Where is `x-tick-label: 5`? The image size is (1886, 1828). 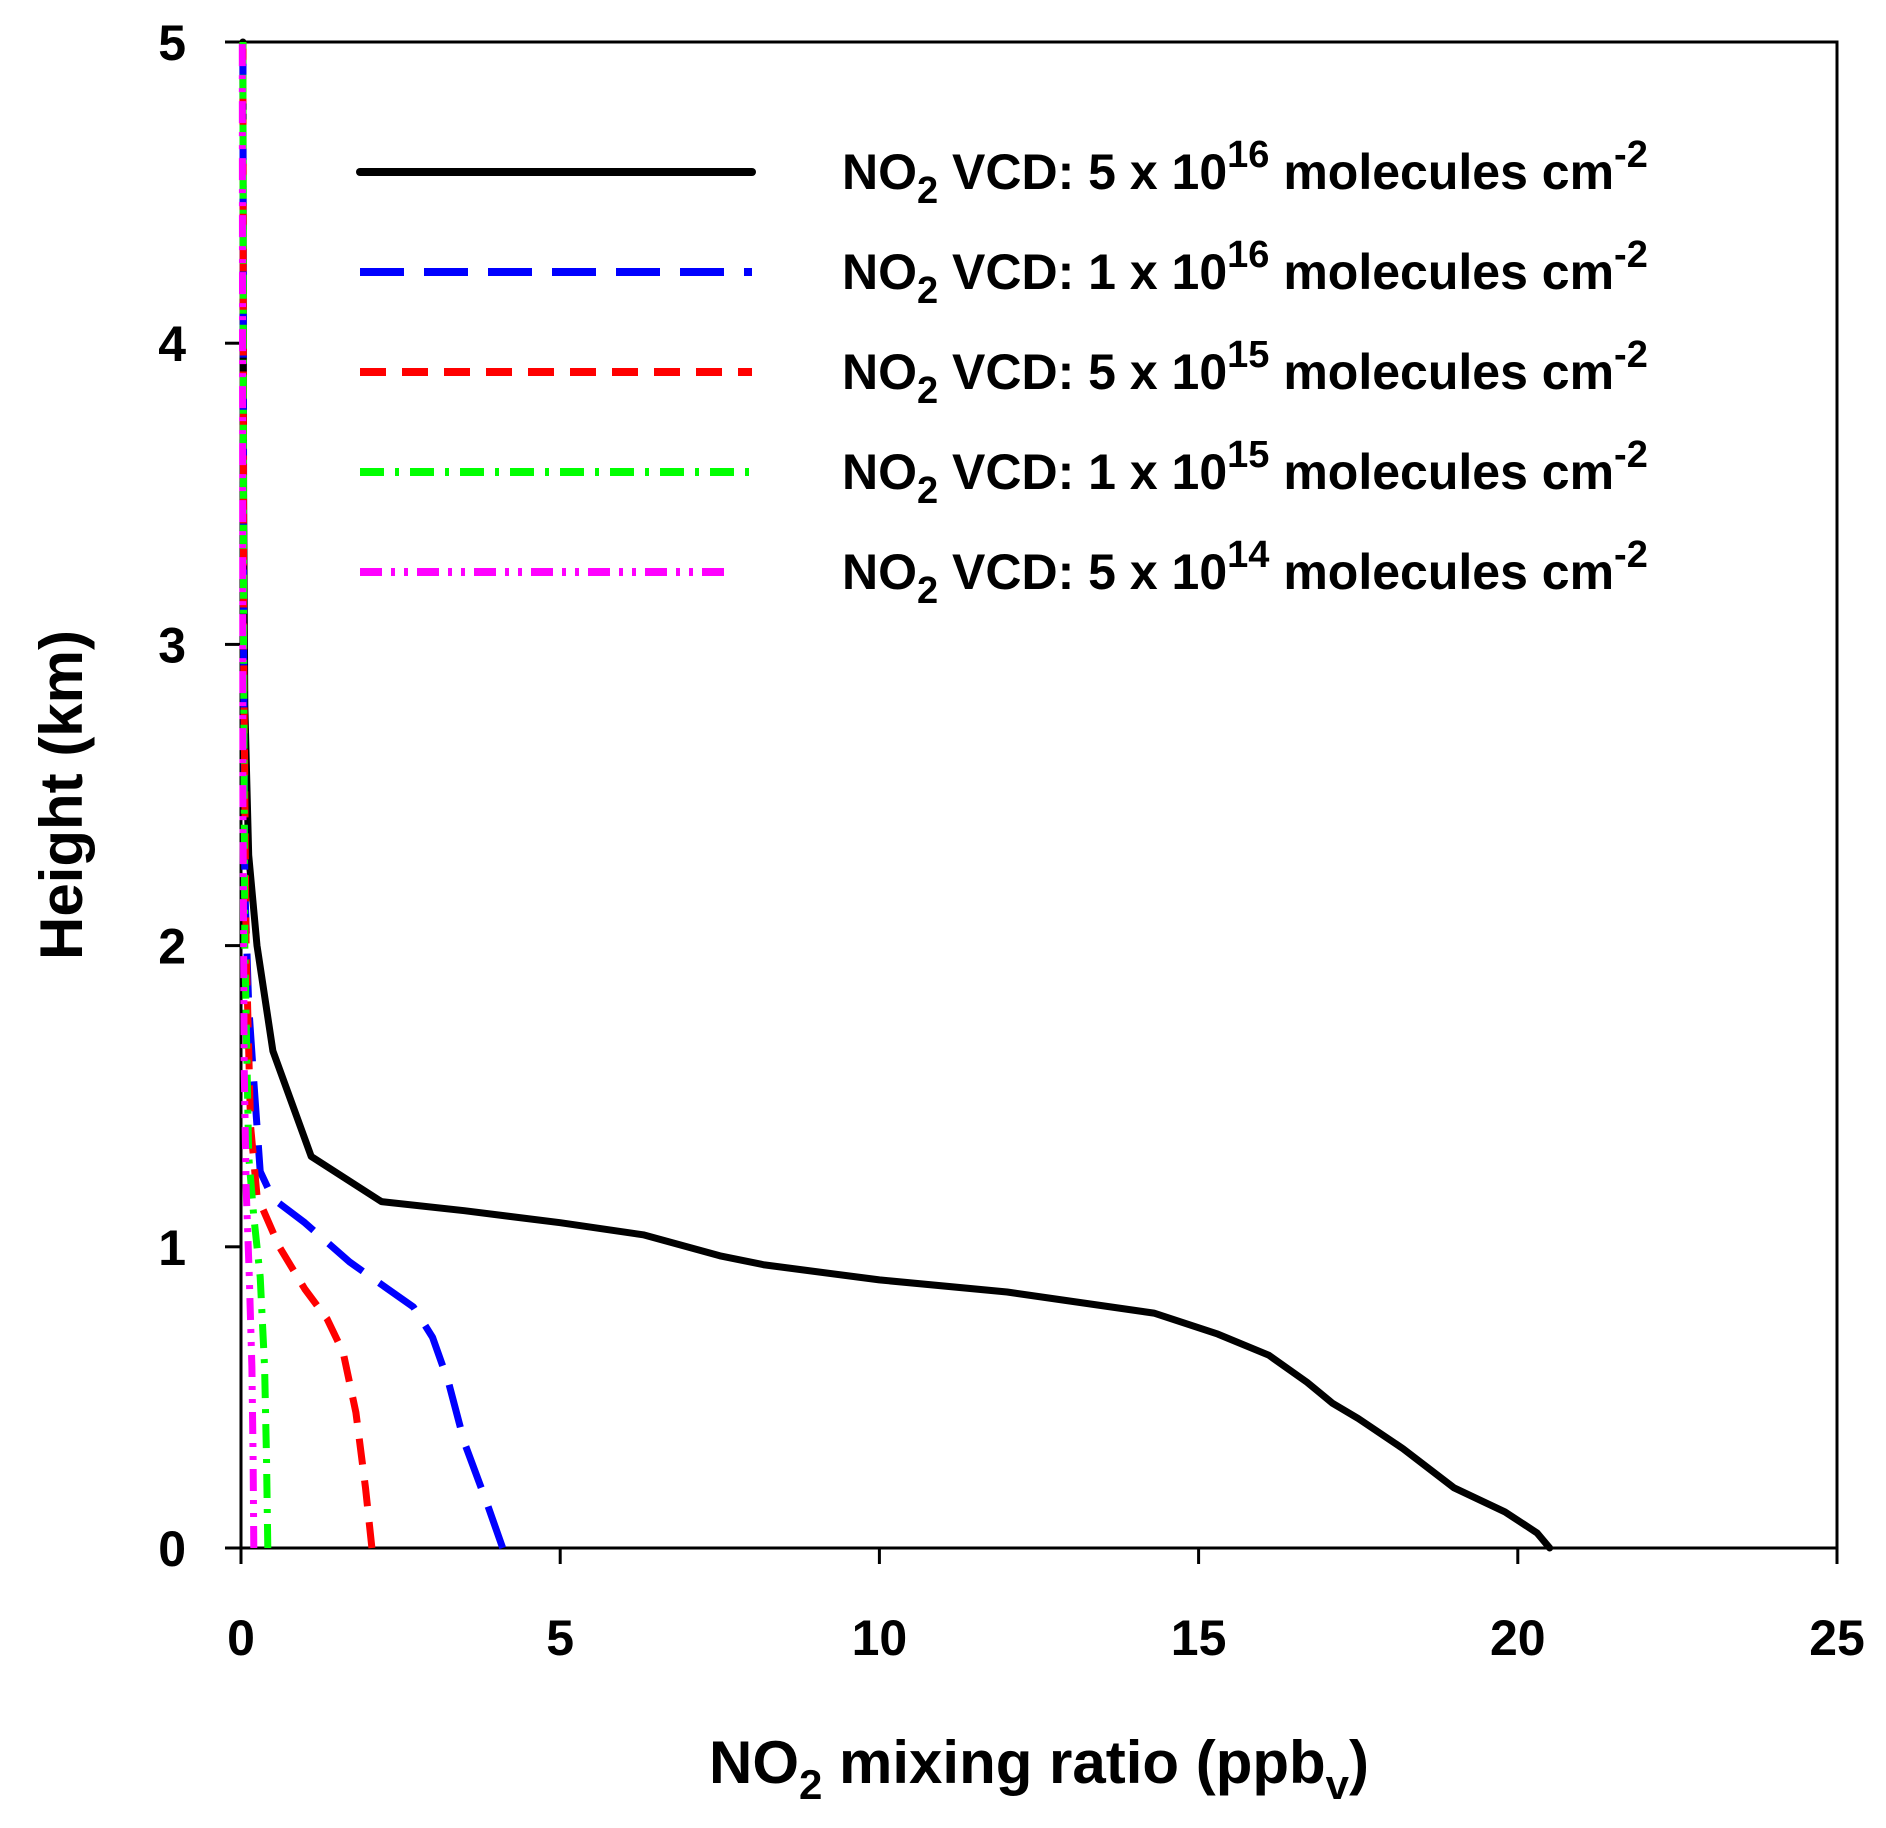 x-tick-label: 5 is located at coordinates (560, 1638).